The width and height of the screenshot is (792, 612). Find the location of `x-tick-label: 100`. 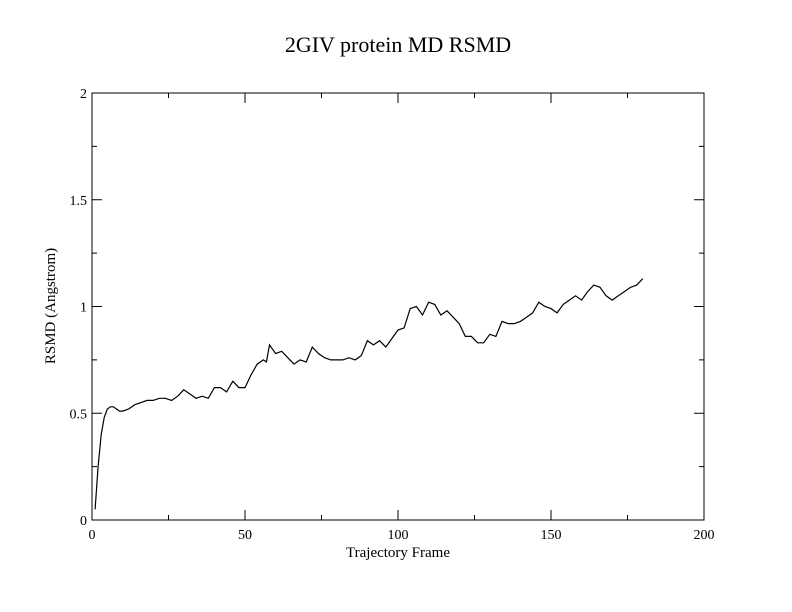

x-tick-label: 100 is located at coordinates (398, 535).